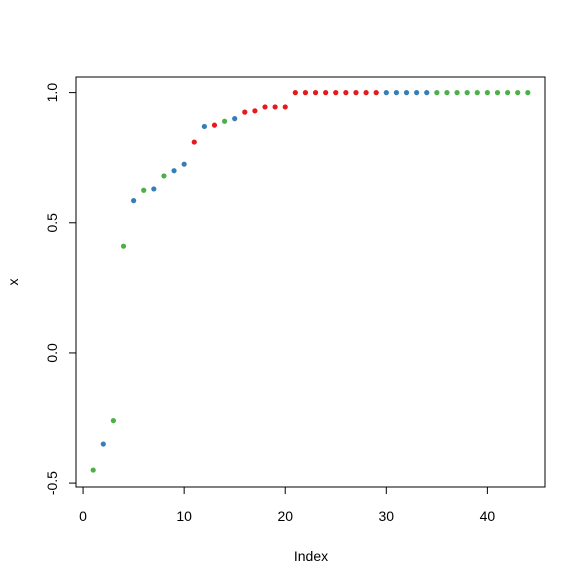 The height and width of the screenshot is (586, 587). Describe the element at coordinates (52, 483) in the screenshot. I see `y-tick-label: -0.5` at that location.